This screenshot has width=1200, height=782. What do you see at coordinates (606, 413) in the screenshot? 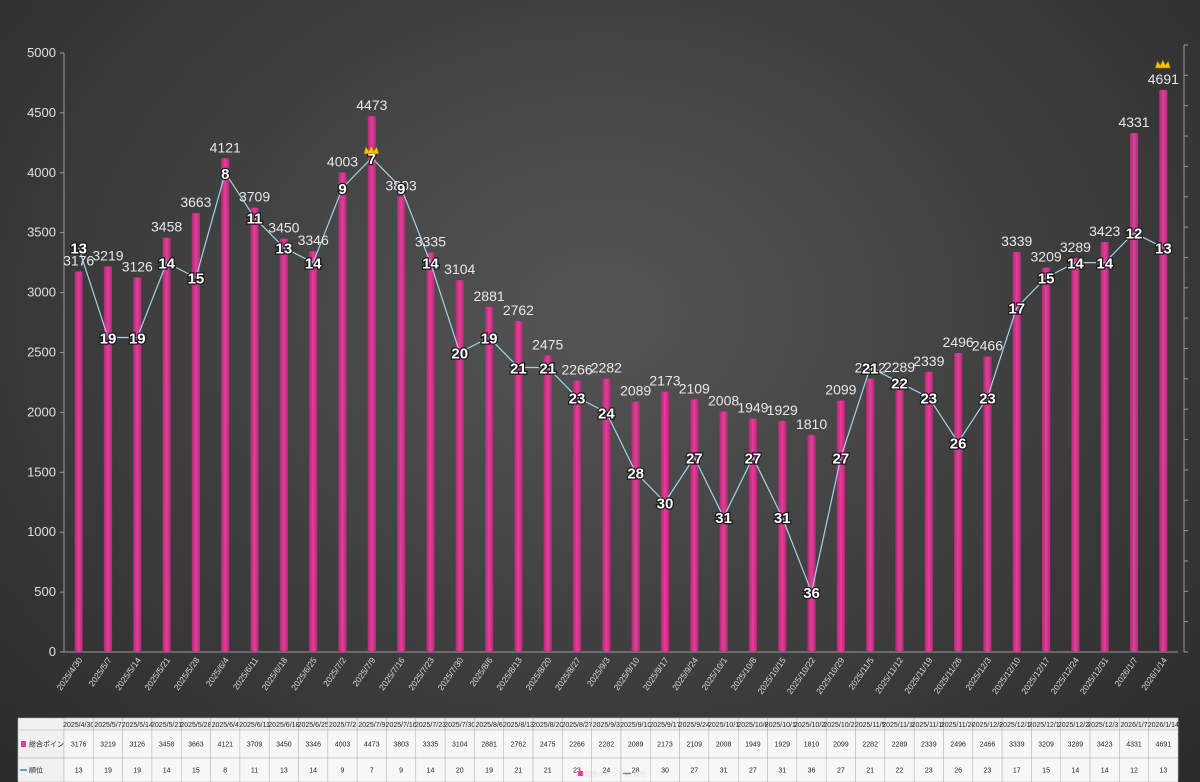
I see `rank-value-label: 24` at bounding box center [606, 413].